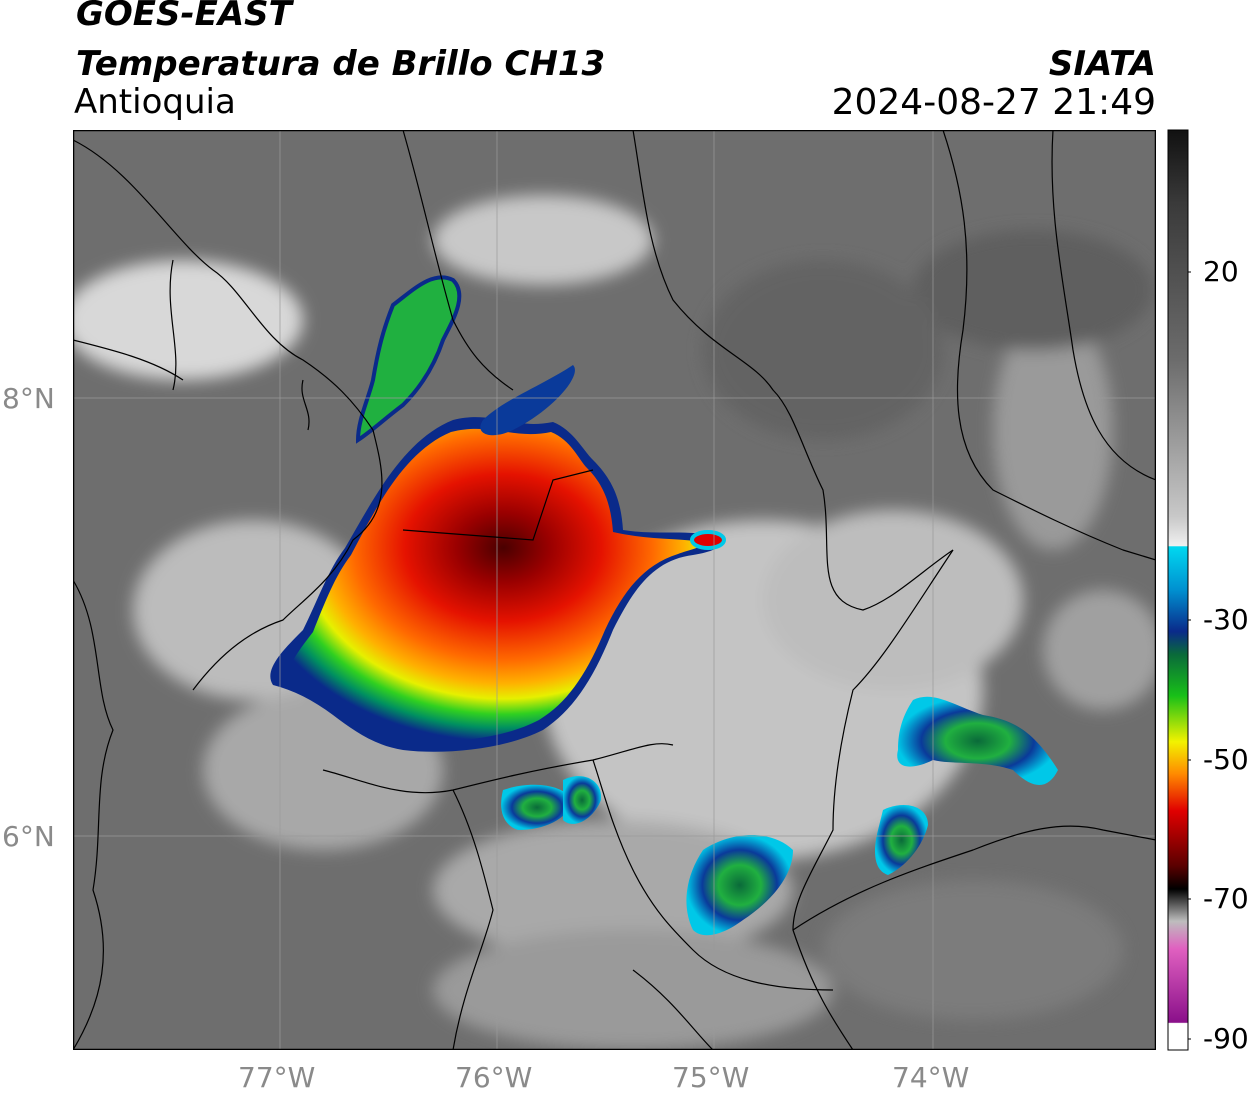 This screenshot has height=1099, width=1252. I want to click on southeast-cell, so click(901, 840).